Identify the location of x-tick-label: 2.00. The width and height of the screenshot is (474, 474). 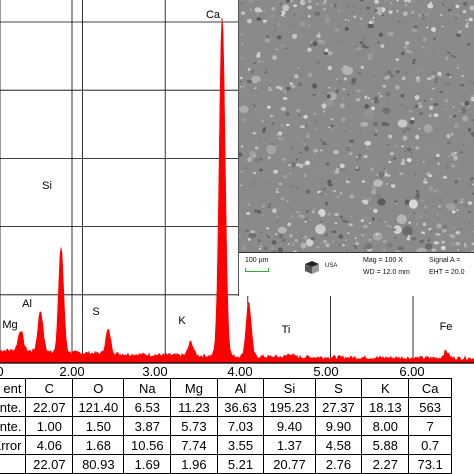
(71, 371).